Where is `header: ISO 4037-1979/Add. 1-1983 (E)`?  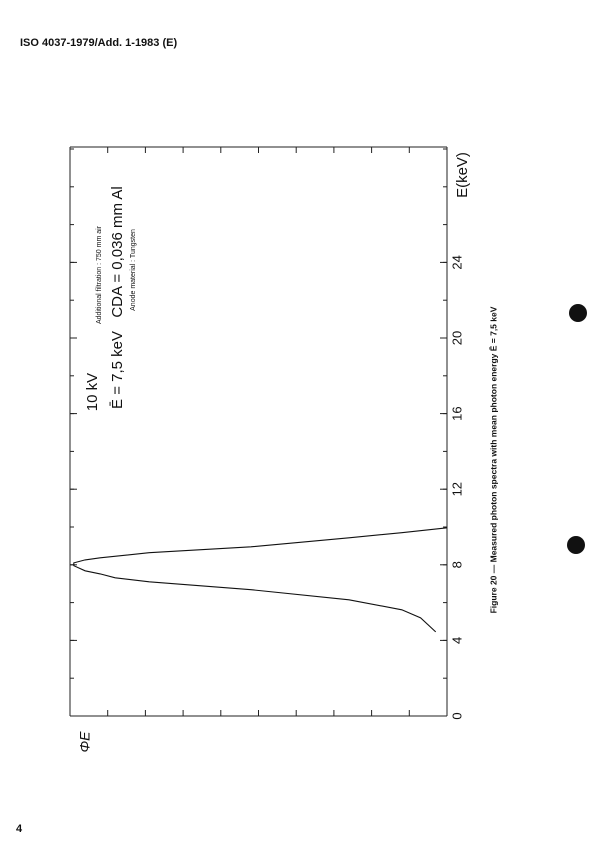
header: ISO 4037-1979/Add. 1-1983 (E) is located at coordinates (98, 43).